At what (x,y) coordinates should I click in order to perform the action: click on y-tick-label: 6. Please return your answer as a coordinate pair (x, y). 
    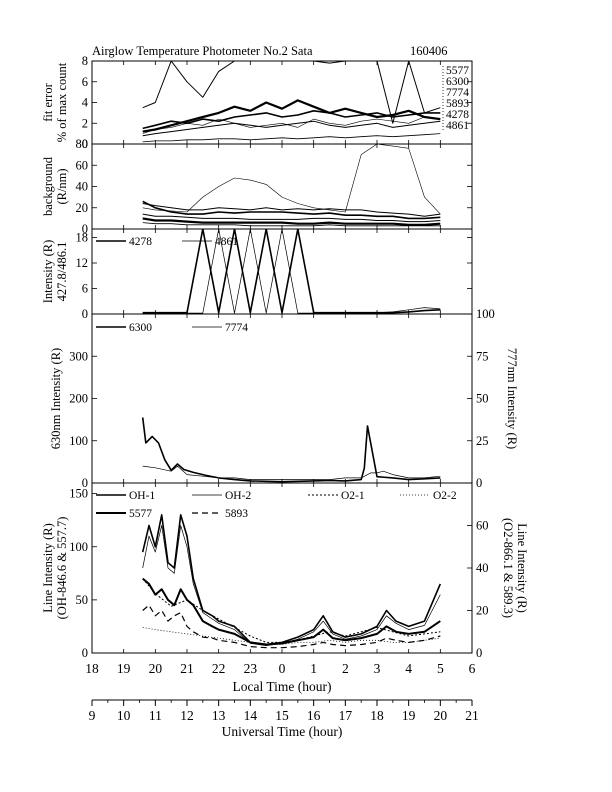
    Looking at the image, I should click on (85, 289).